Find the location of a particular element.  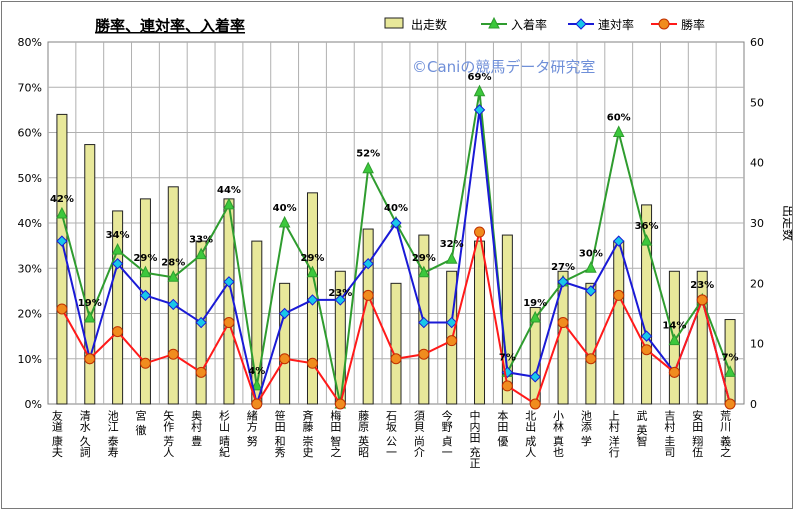

category-label: 須貝 尚介 is located at coordinates (418, 434).